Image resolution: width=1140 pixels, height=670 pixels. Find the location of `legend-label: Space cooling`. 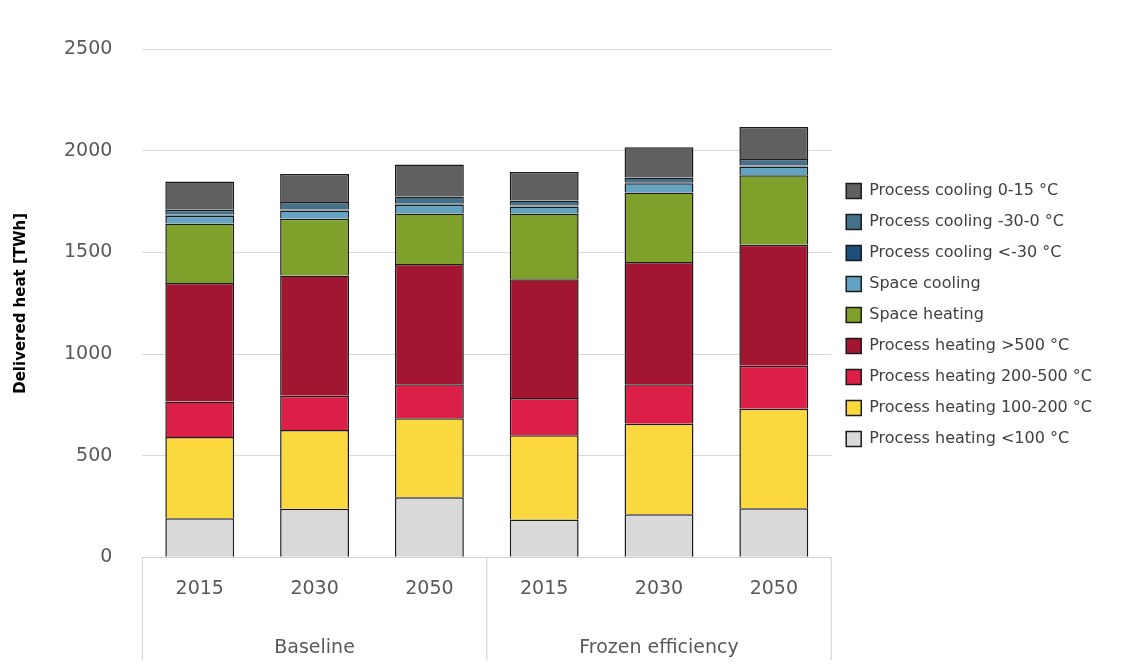

legend-label: Space cooling is located at coordinates (925, 283).